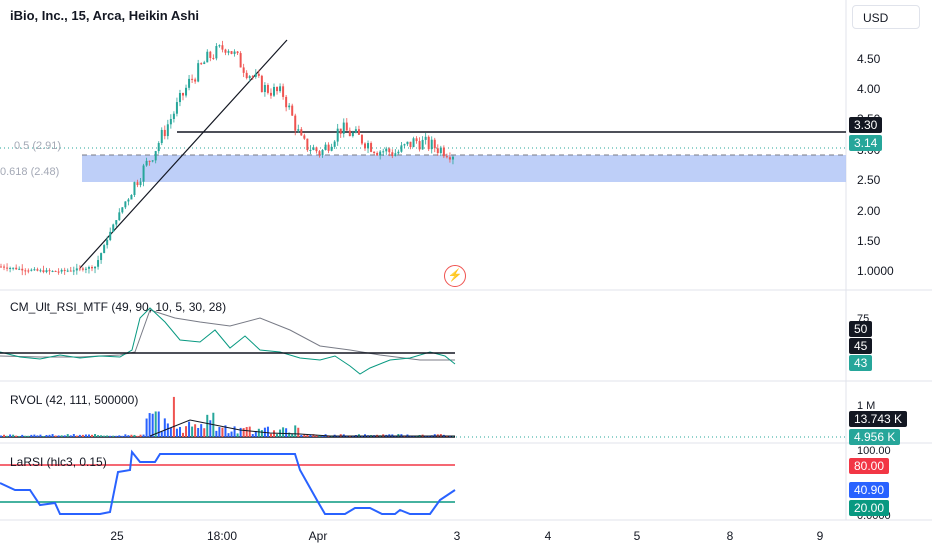 Image resolution: width=932 pixels, height=550 pixels. Describe the element at coordinates (222, 536) in the screenshot. I see `time-axis-label: 18:00` at that location.